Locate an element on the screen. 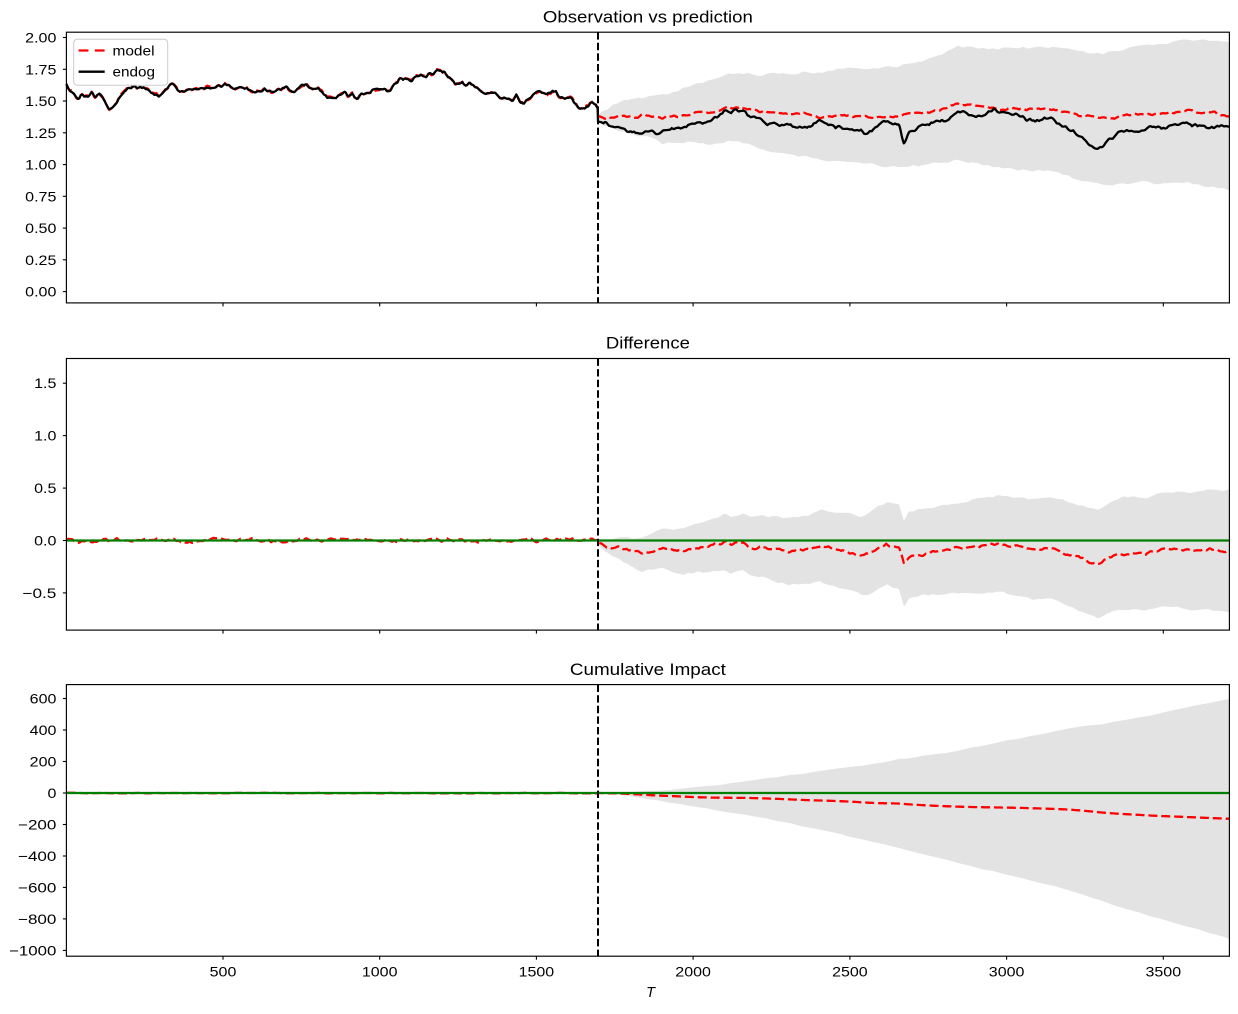 The height and width of the screenshot is (1014, 1238). svg-text: 0.00 is located at coordinates (40, 292).